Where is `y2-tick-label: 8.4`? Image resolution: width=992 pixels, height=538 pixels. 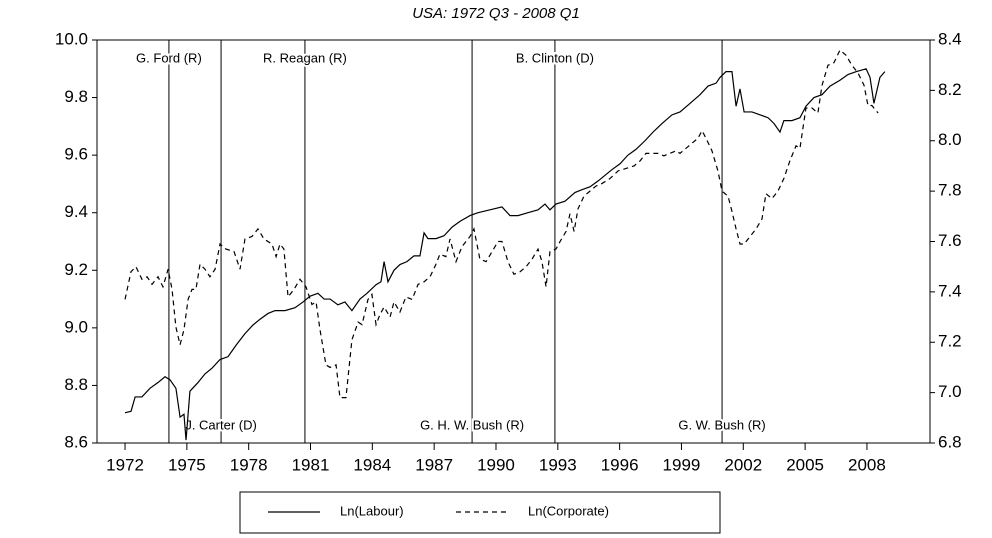 y2-tick-label: 8.4 is located at coordinates (950, 38).